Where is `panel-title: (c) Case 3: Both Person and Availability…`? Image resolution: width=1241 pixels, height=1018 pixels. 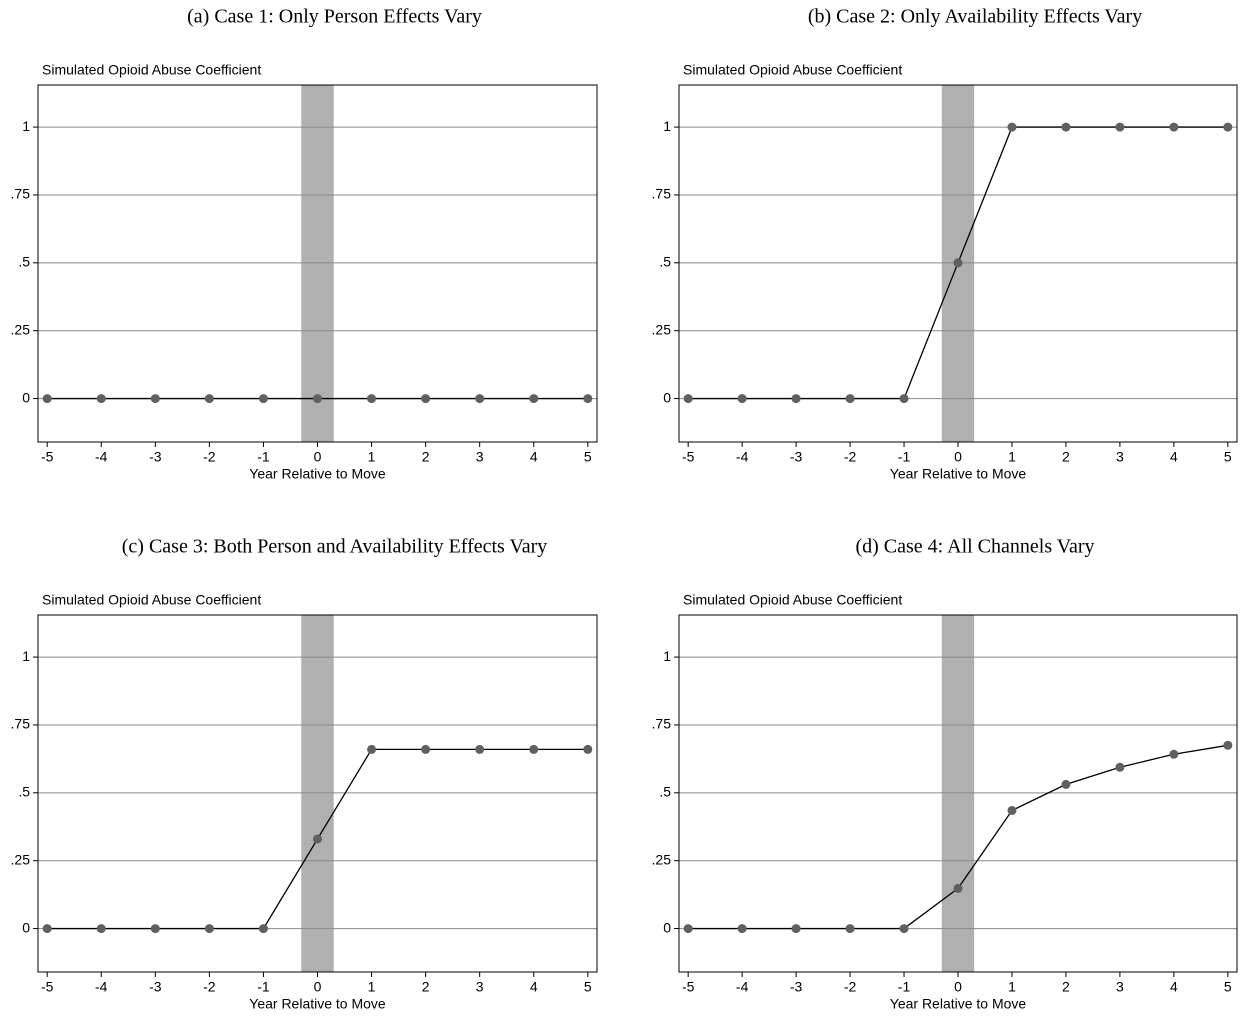
panel-title: (c) Case 3: Both Person and Availability… is located at coordinates (334, 547).